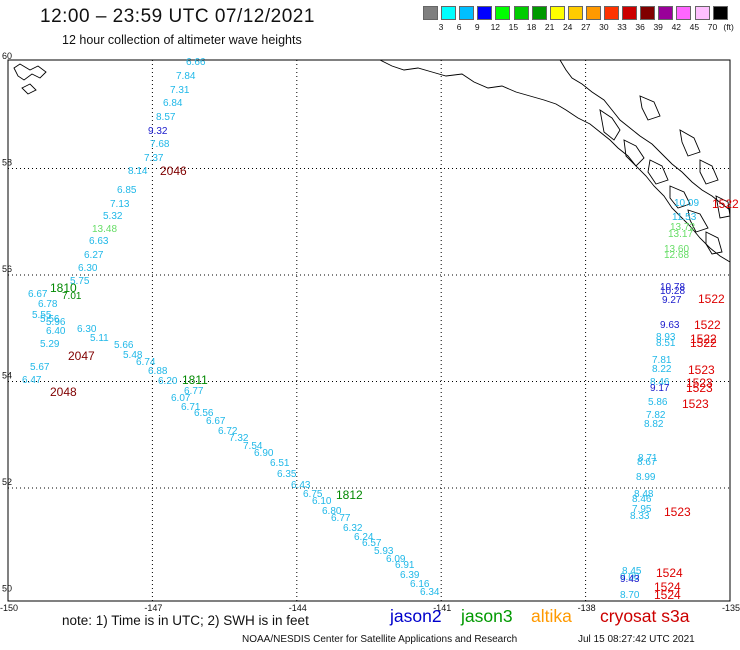 The width and height of the screenshot is (740, 650). I want to click on swh-value-label: 6.72, so click(228, 431).